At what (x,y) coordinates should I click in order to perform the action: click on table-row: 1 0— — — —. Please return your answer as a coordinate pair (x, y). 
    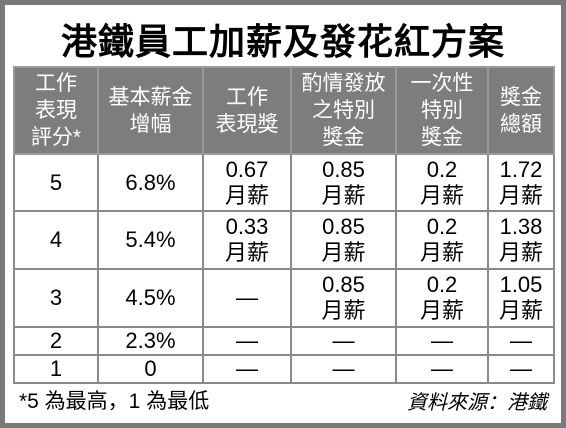
    Looking at the image, I should click on (284, 369).